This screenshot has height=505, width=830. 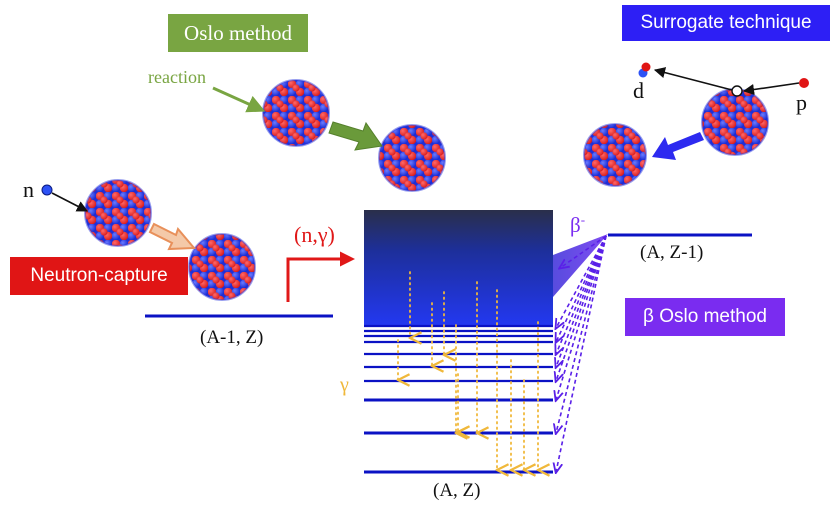 What do you see at coordinates (177, 77) in the screenshot?
I see `reaction-text: reaction` at bounding box center [177, 77].